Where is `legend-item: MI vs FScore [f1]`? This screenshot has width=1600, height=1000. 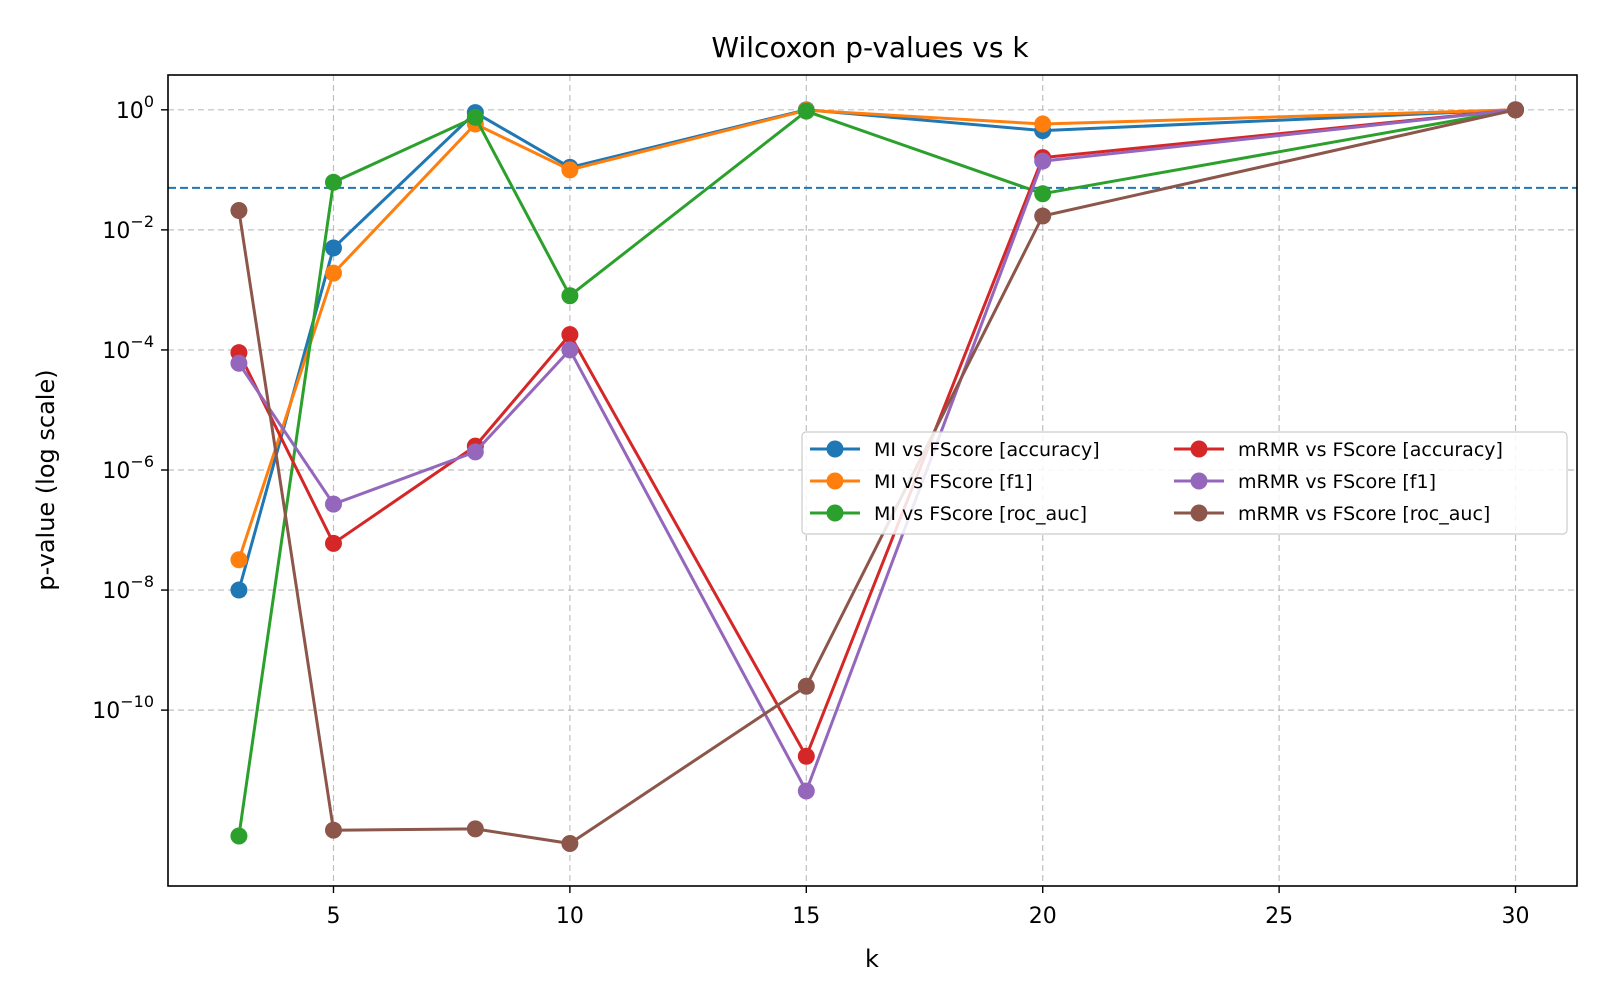
legend-item: MI vs FScore [f1] is located at coordinates (921, 482).